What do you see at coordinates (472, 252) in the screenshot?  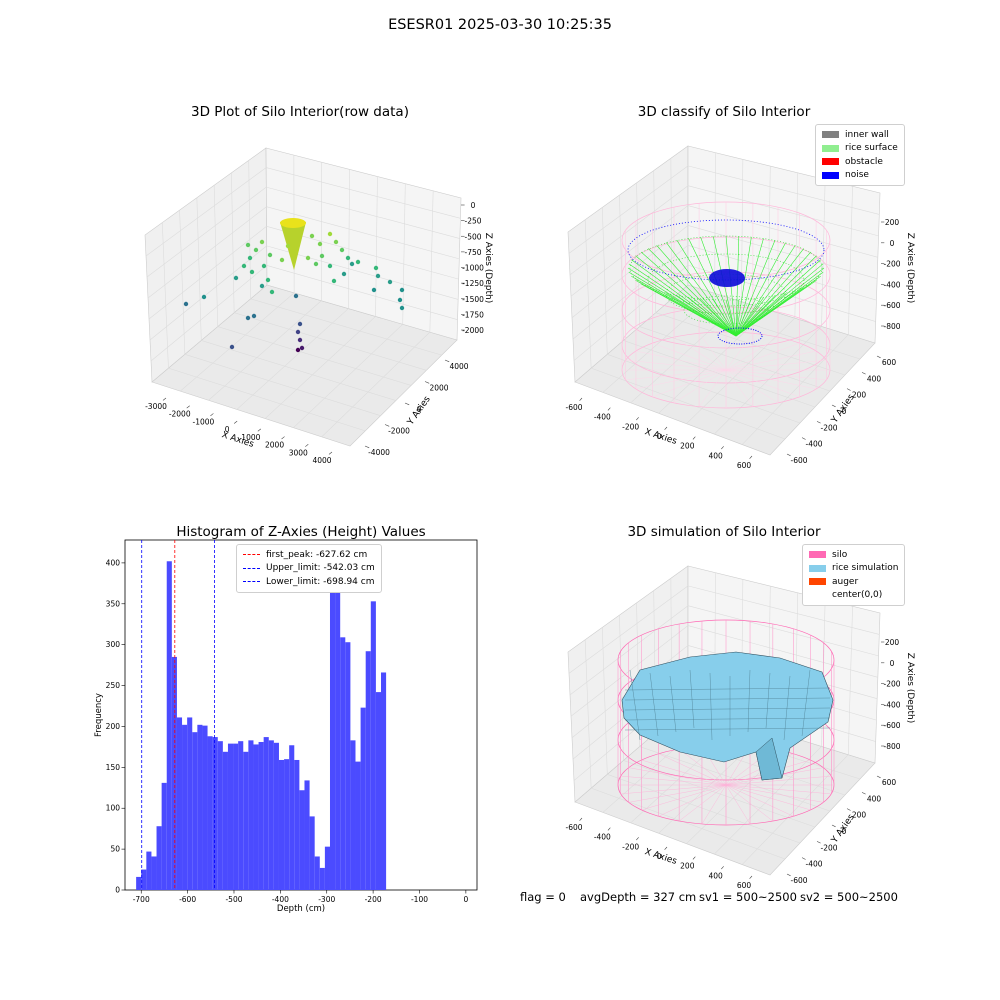 I see `raw-z-tick-label: -750` at bounding box center [472, 252].